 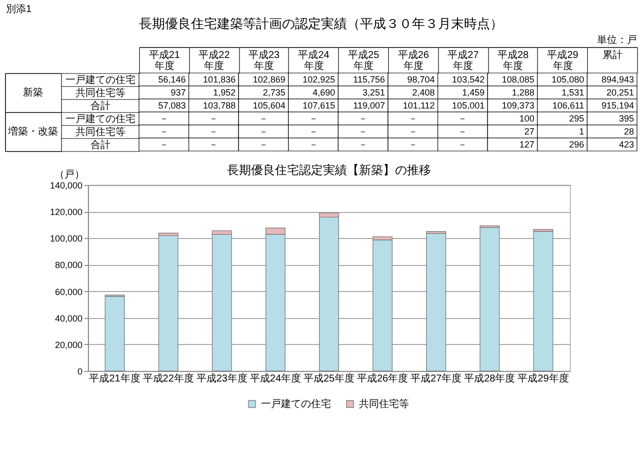 I want to click on data-label: 295, so click(x=576, y=119).